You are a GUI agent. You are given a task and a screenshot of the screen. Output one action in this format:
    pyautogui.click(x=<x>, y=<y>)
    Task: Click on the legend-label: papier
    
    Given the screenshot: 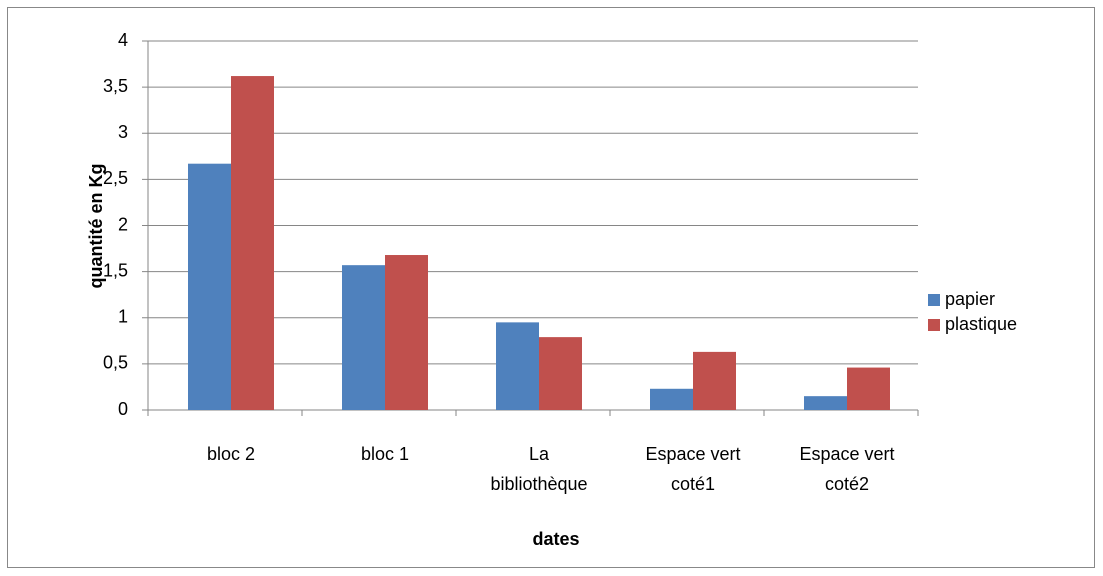 What is the action you would take?
    pyautogui.click(x=970, y=299)
    